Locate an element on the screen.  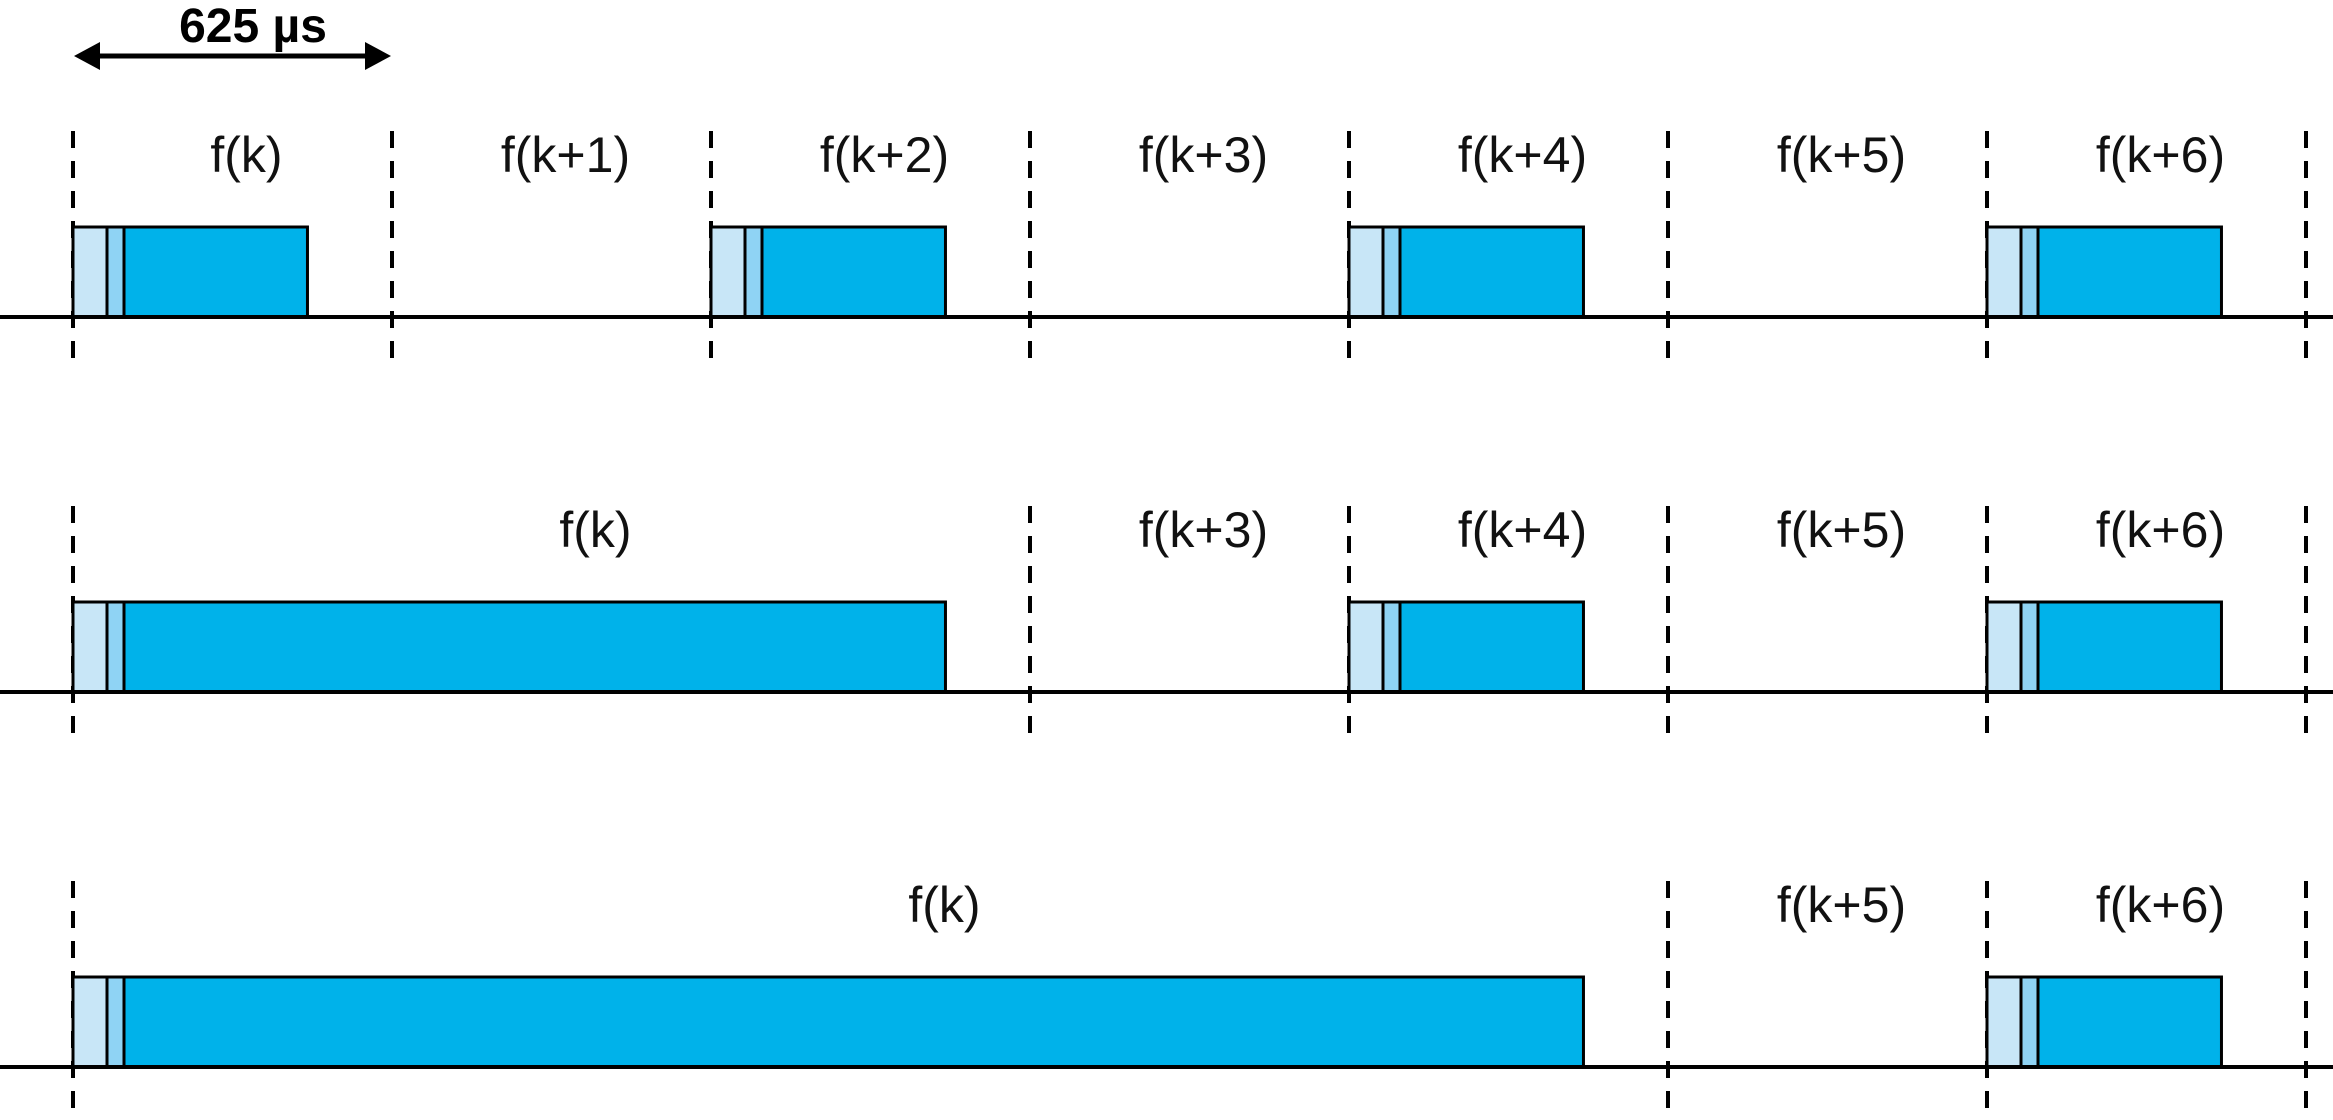
arrow-left-icon is located at coordinates (87, 56).